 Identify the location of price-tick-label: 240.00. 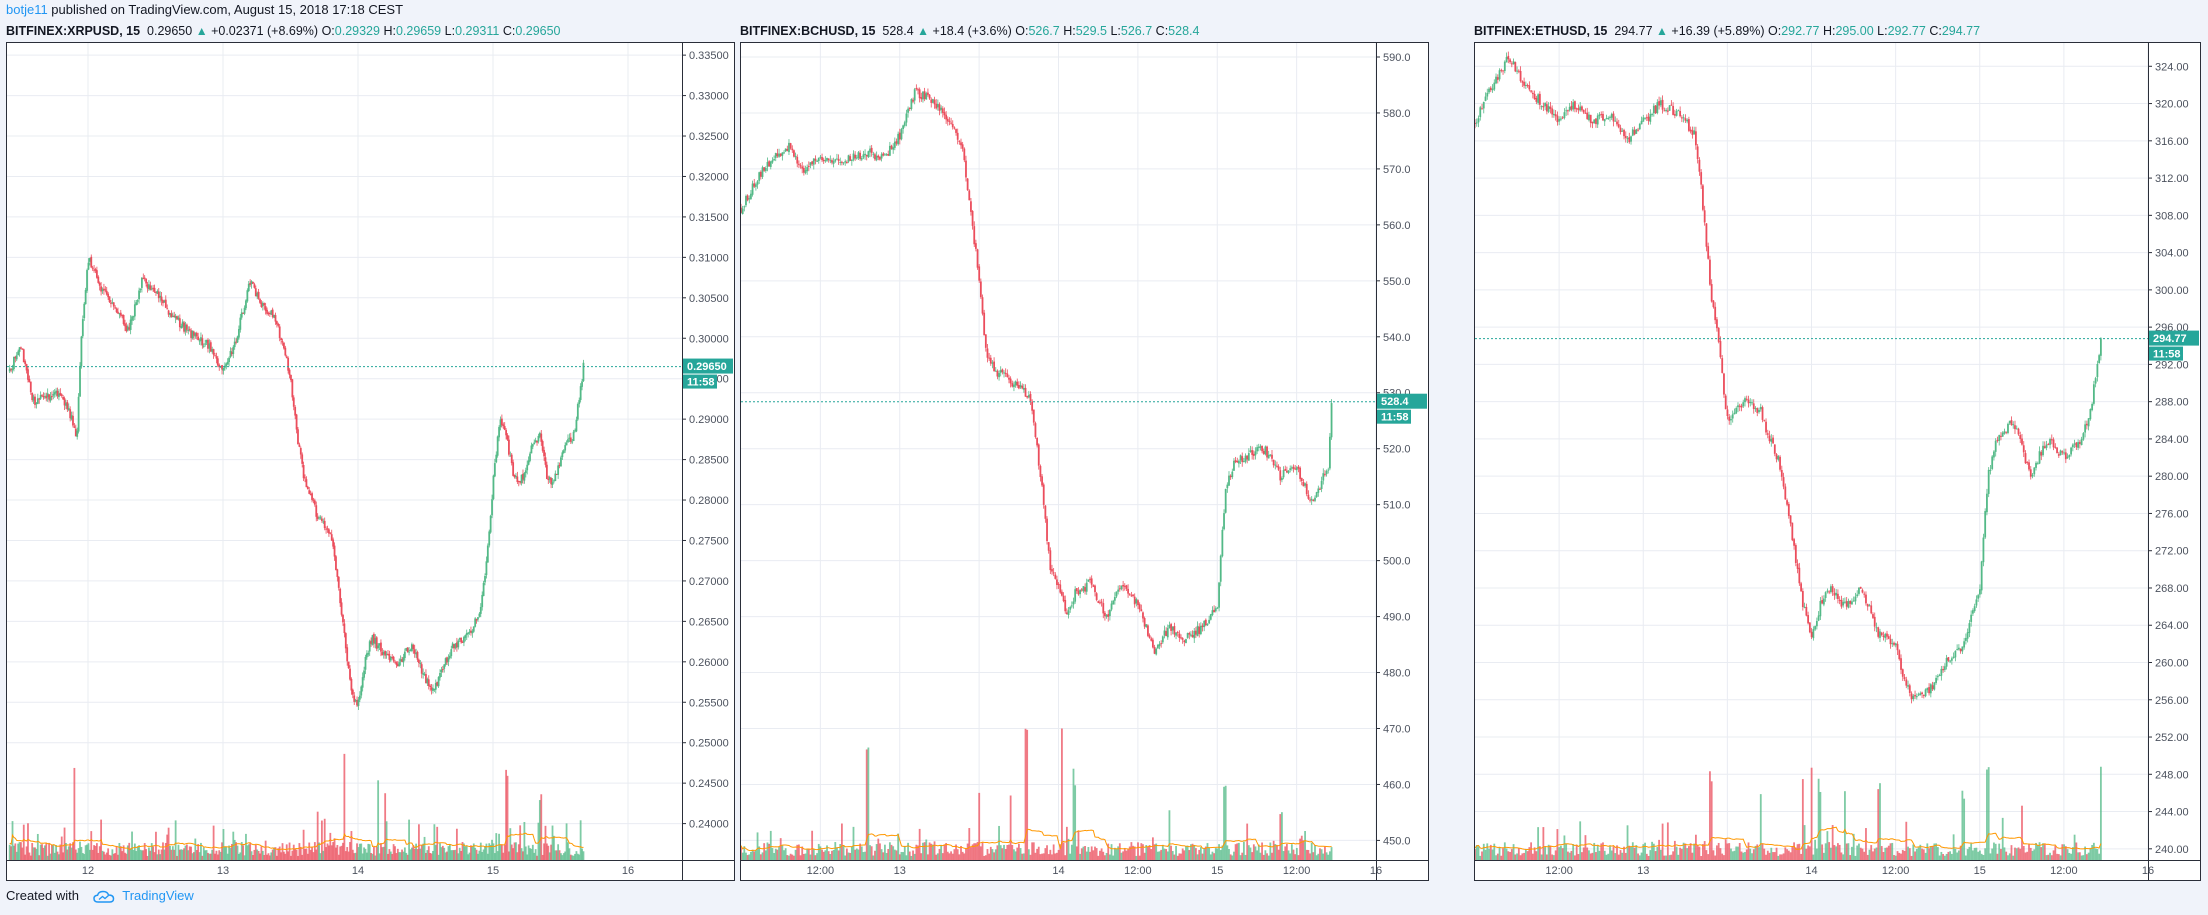
(2172, 850).